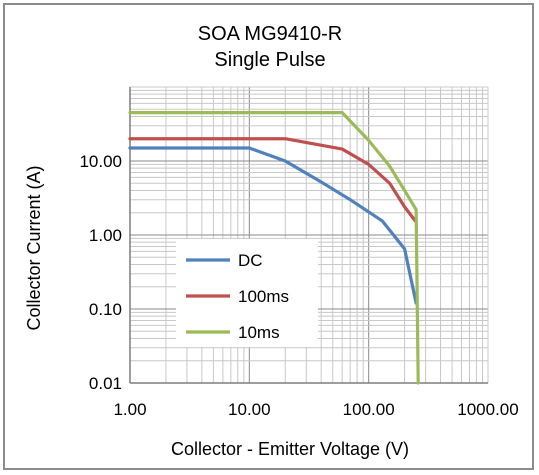 The height and width of the screenshot is (475, 539). Describe the element at coordinates (105, 309) in the screenshot. I see `y-tick-label: 0.10` at that location.